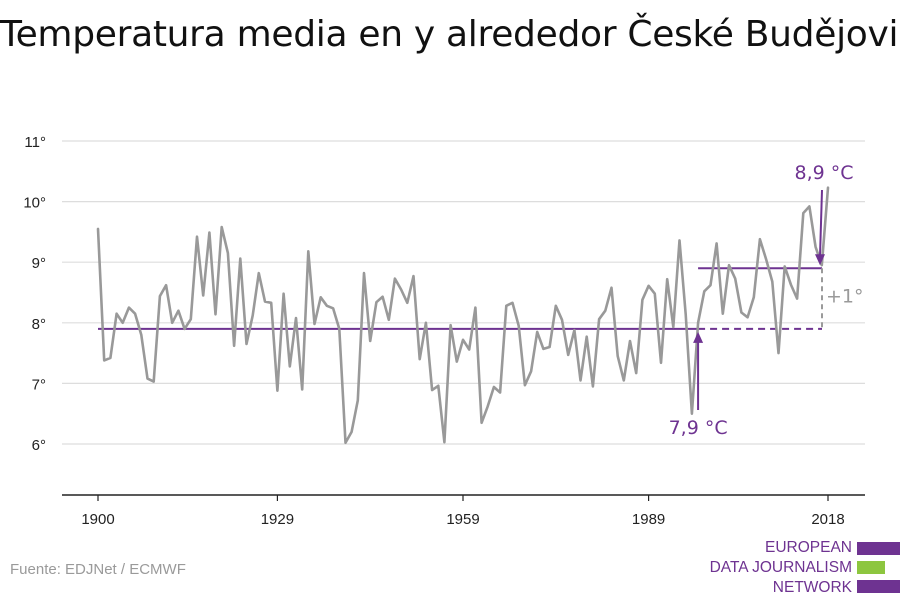  I want to click on baseline-arrow-head, so click(698, 337).